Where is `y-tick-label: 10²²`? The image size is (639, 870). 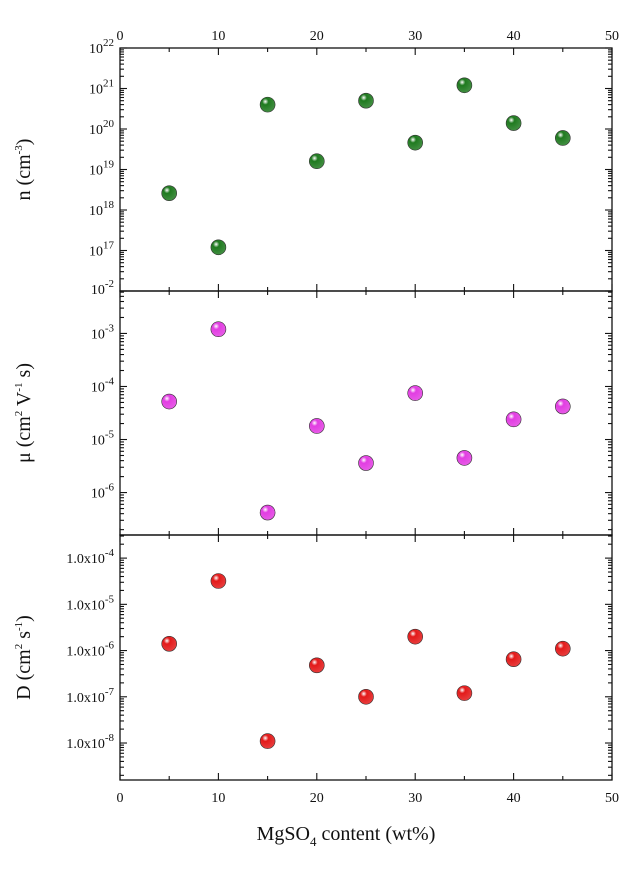
y-tick-label: 10²² is located at coordinates (101, 47).